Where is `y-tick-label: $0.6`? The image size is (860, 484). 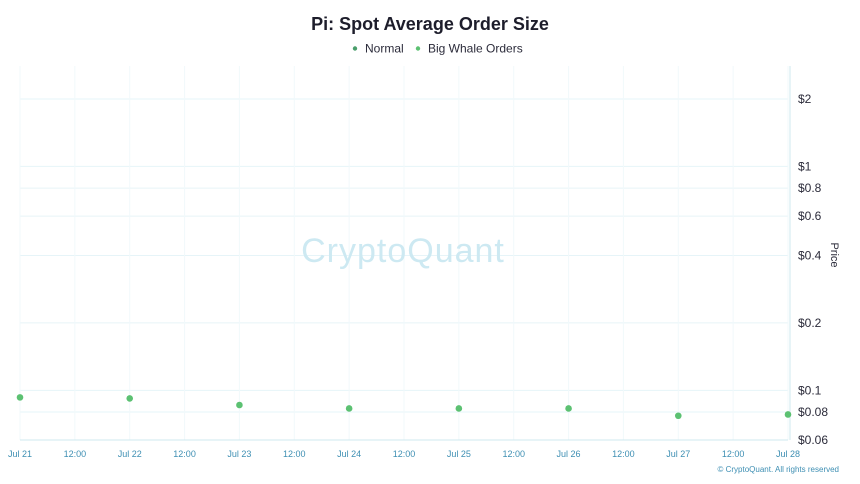 y-tick-label: $0.6 is located at coordinates (810, 216).